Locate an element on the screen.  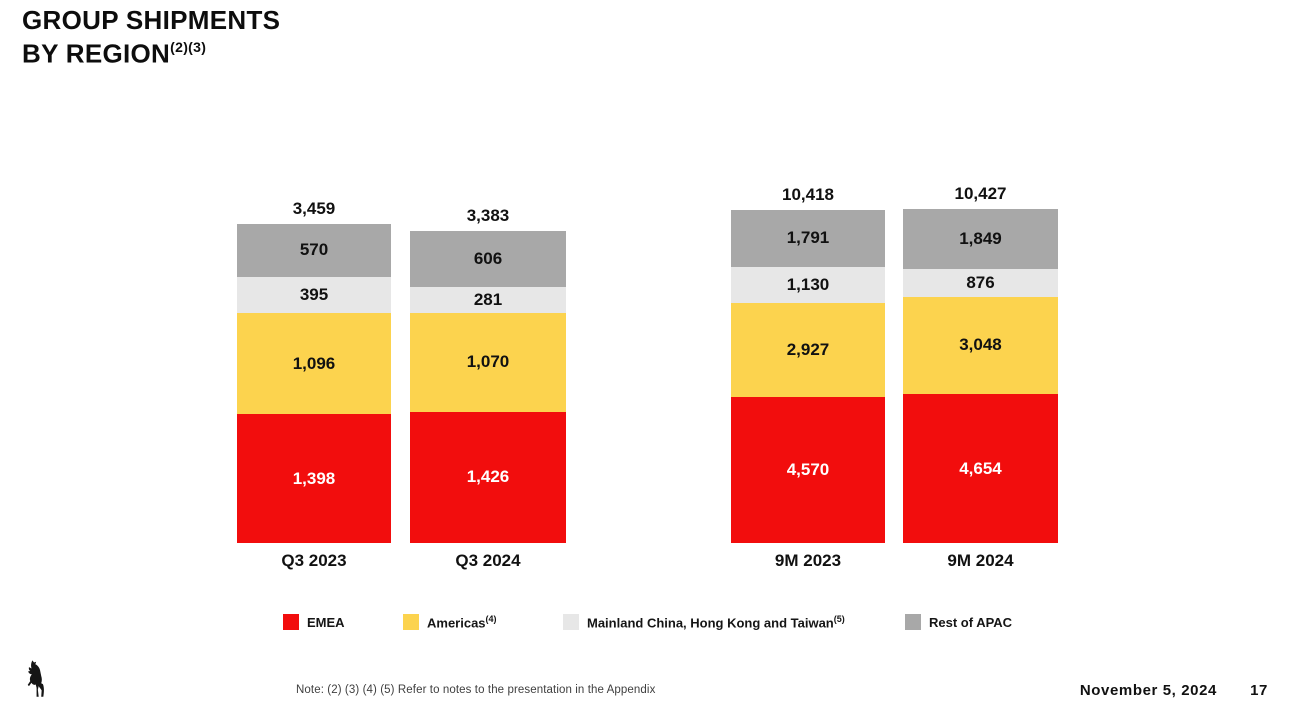
x-label-9m-2023: 9M 2023 is located at coordinates (808, 560).